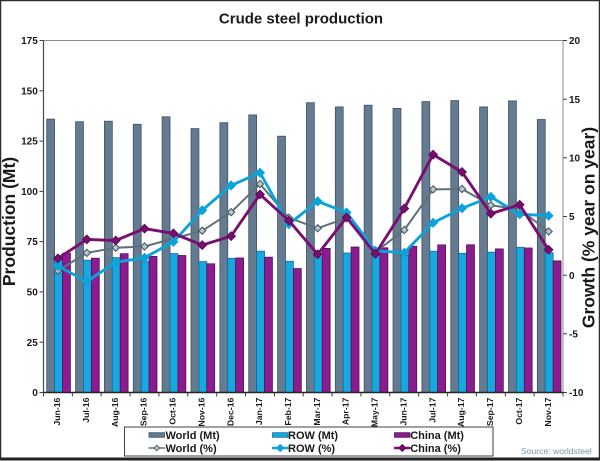 This screenshot has height=461, width=600. I want to click on svg-text: 75, so click(33, 242).